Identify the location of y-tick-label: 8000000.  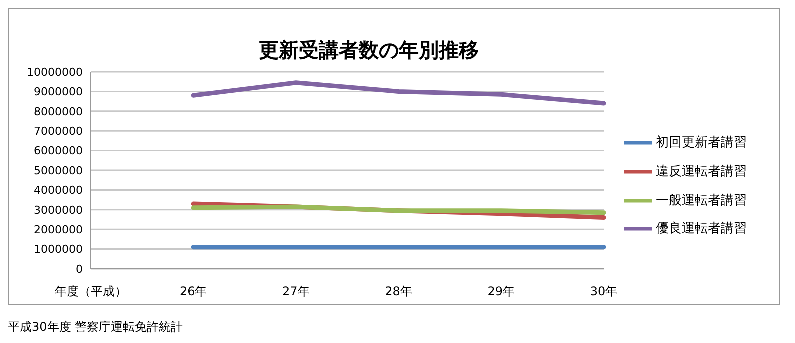
(58, 111).